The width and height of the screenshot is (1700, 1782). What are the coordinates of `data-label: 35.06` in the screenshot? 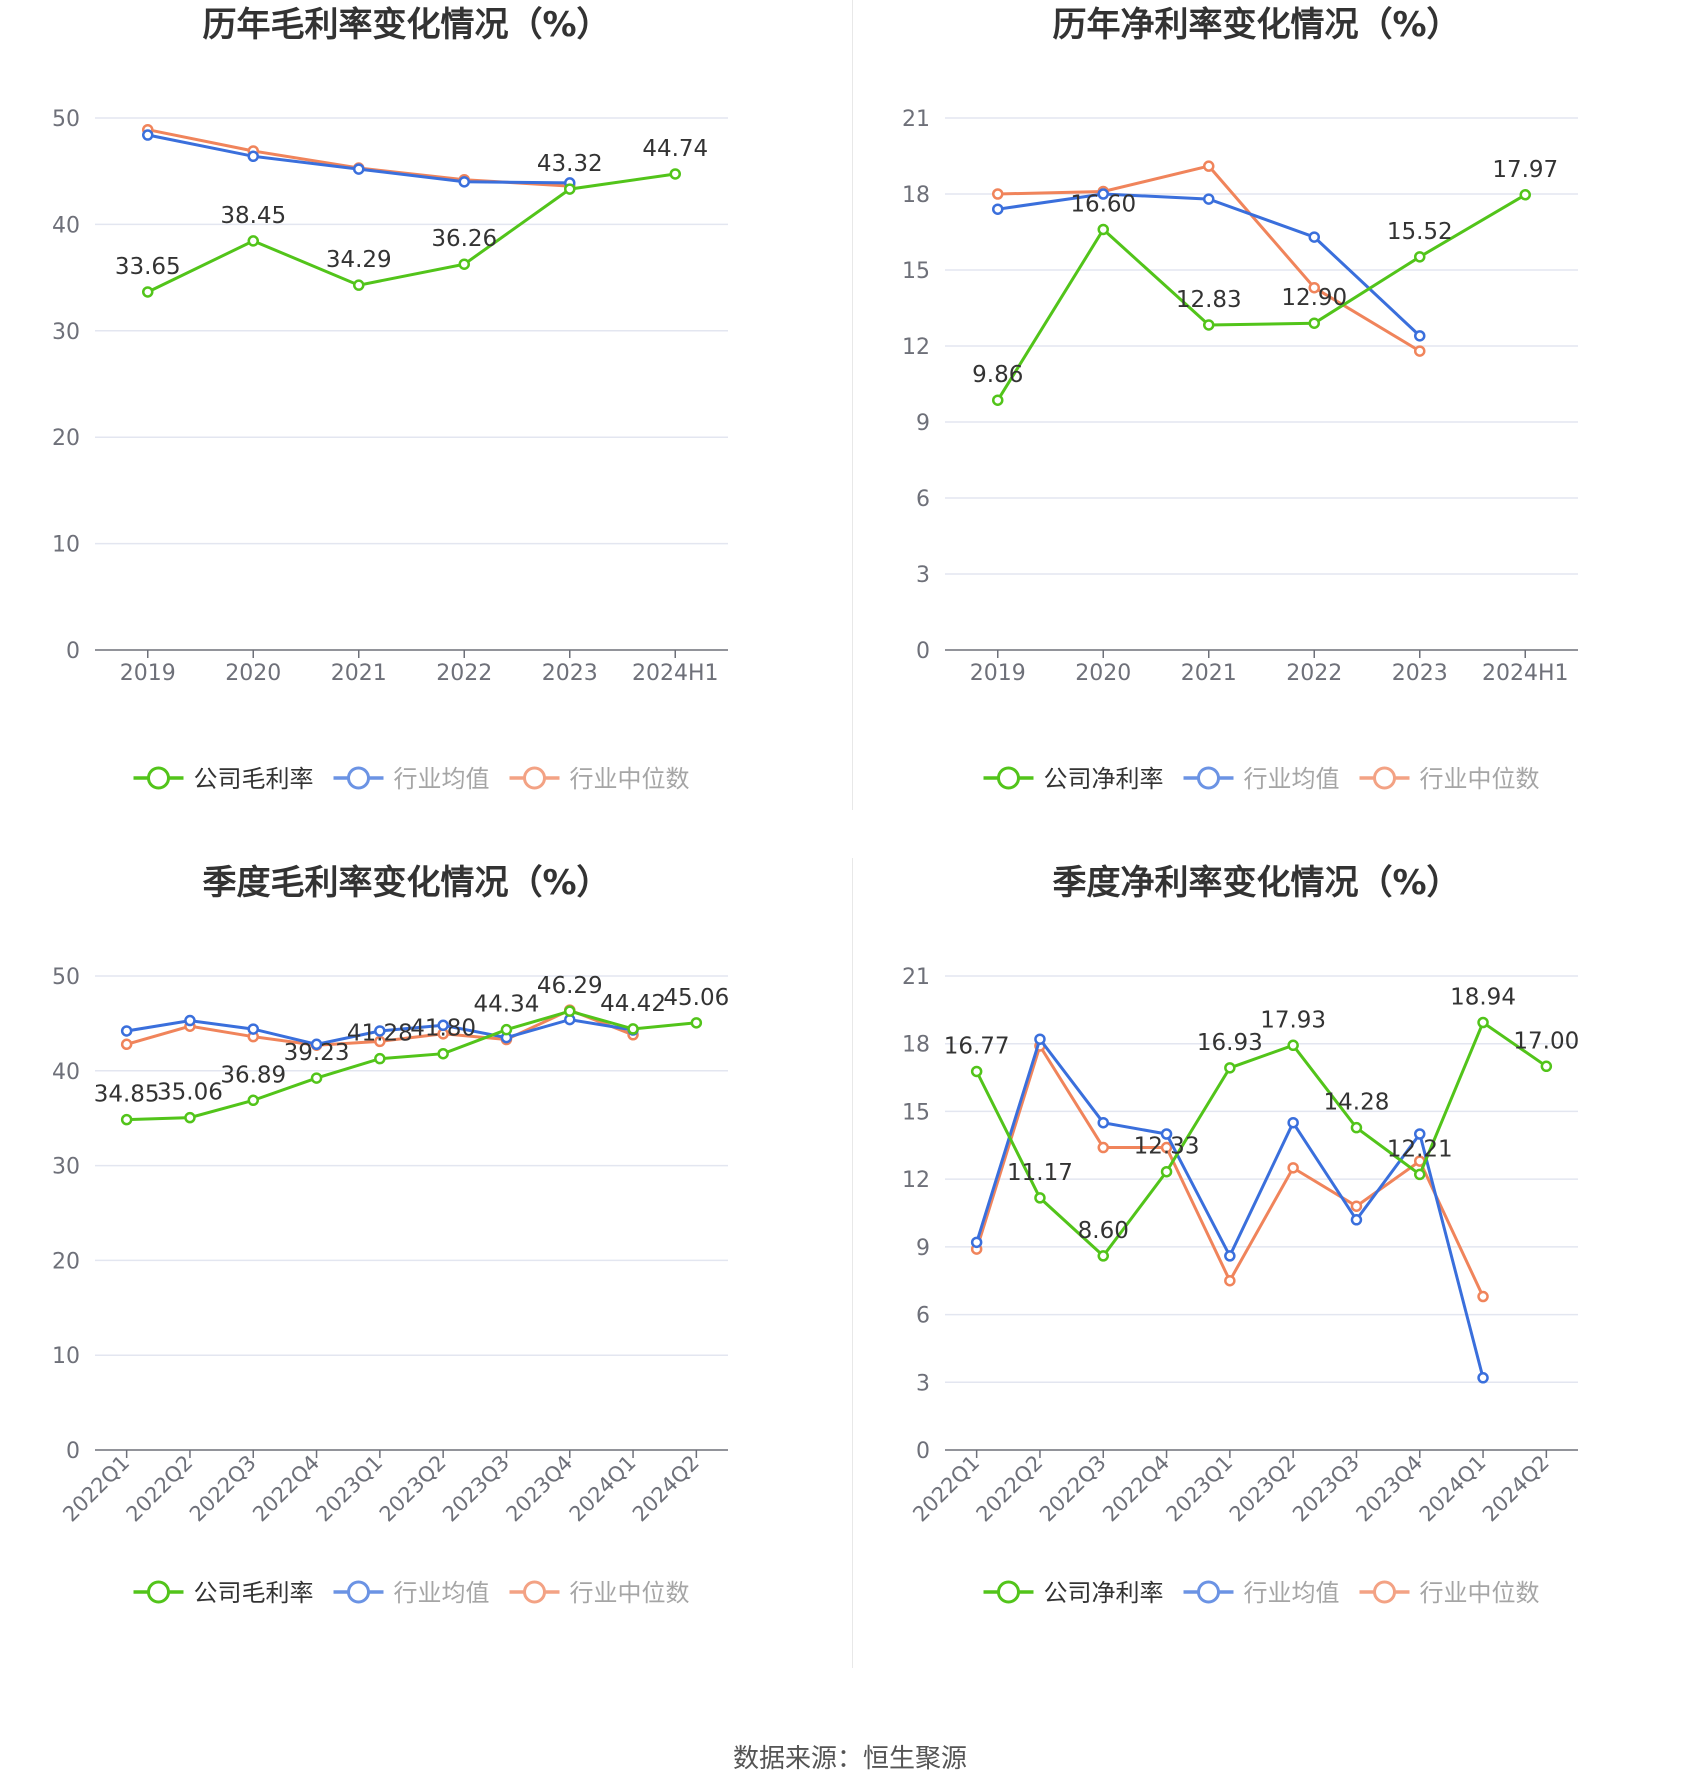 It's located at (190, 1093).